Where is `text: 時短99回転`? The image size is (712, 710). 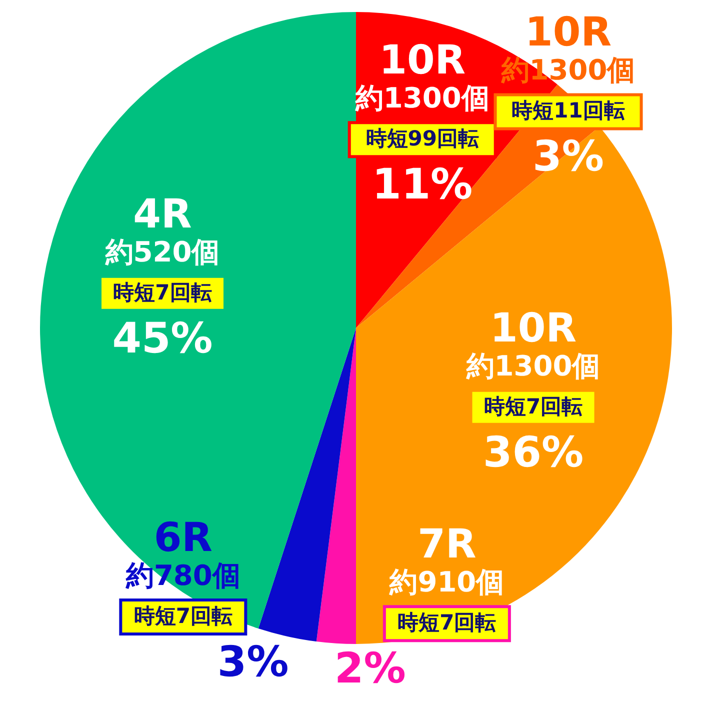 text: 時短99回転 is located at coordinates (422, 138).